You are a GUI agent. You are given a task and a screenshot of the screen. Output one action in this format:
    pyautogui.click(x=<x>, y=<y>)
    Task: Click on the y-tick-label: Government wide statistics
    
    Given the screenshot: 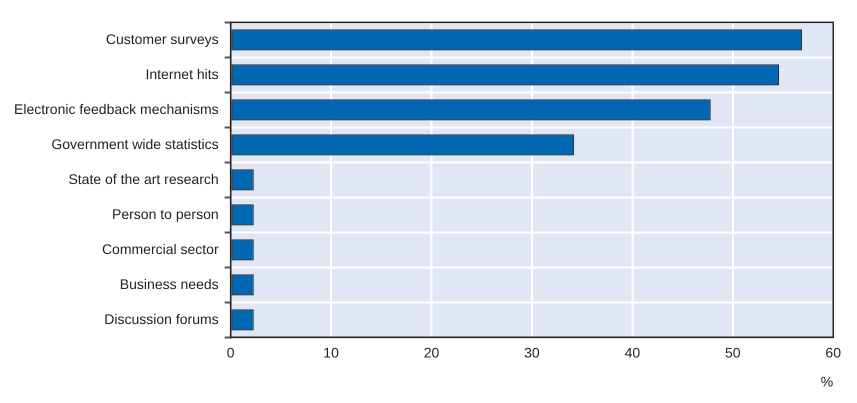 What is the action you would take?
    pyautogui.click(x=135, y=144)
    